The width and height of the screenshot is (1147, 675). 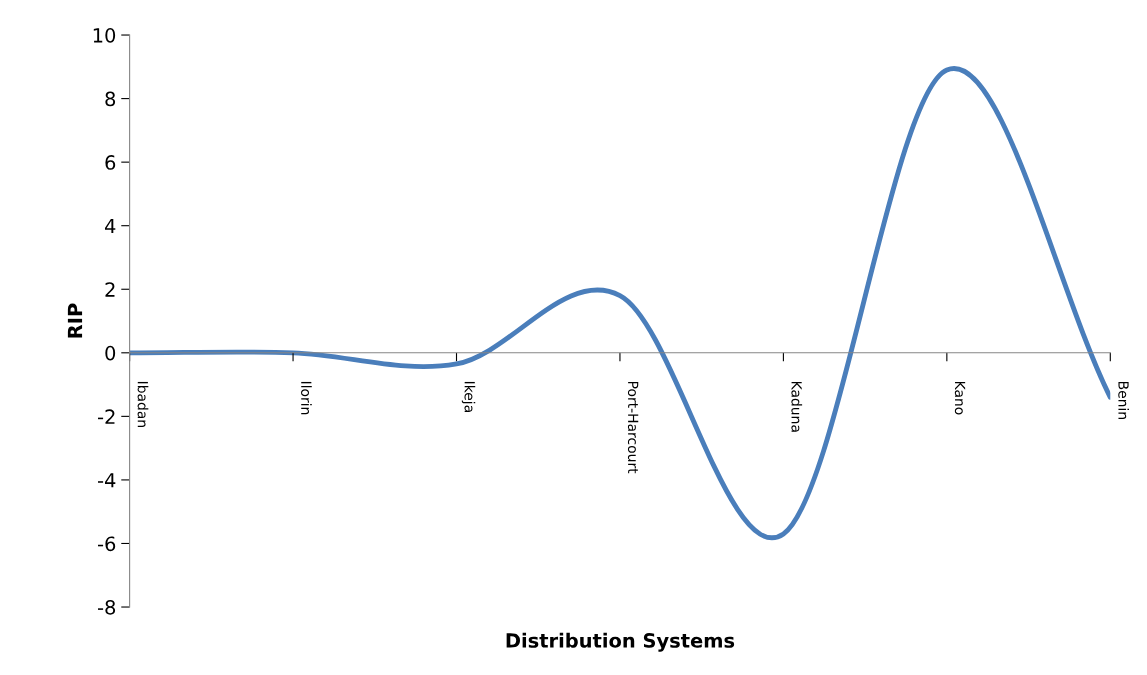 I want to click on x-tick-label: Ibadan, so click(x=143, y=404).